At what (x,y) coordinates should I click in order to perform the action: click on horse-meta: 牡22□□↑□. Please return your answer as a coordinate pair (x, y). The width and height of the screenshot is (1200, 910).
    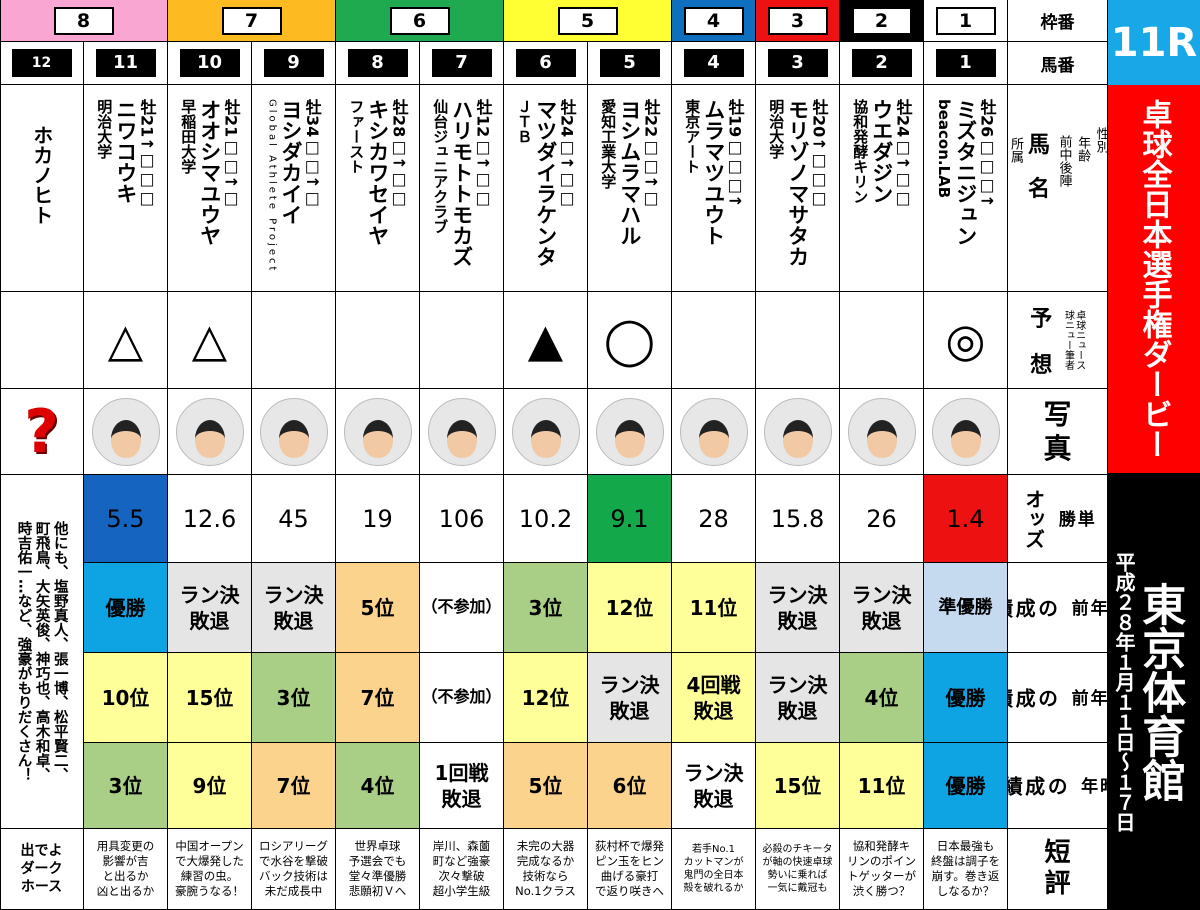
    Looking at the image, I should click on (651, 153).